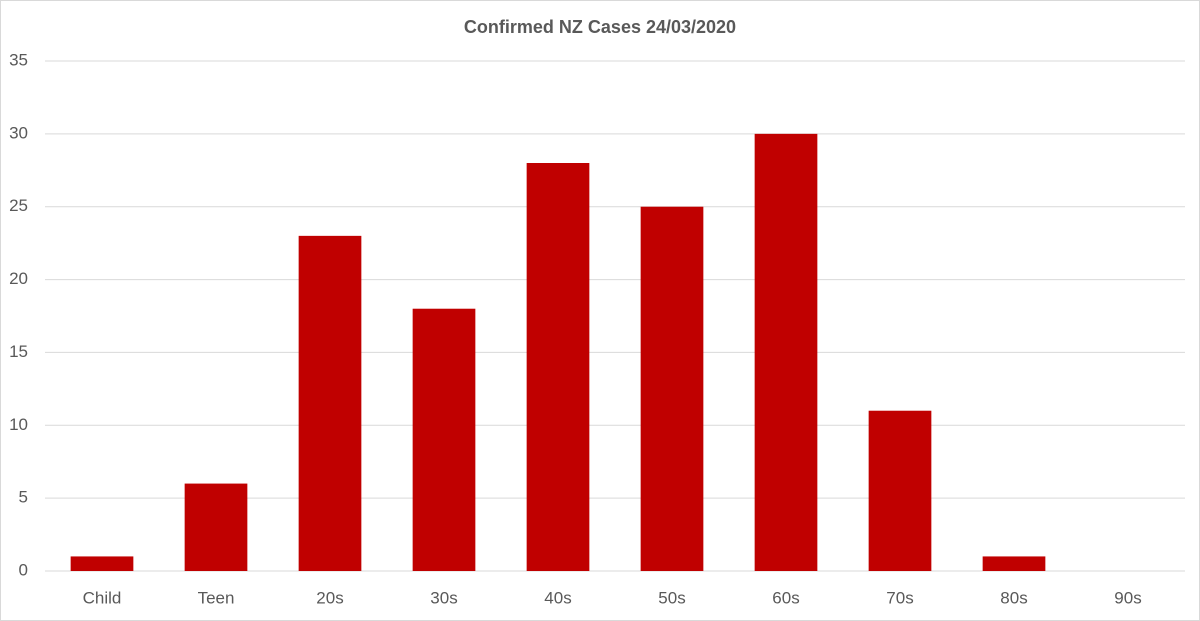  I want to click on x-tick-label: 60s, so click(785, 597).